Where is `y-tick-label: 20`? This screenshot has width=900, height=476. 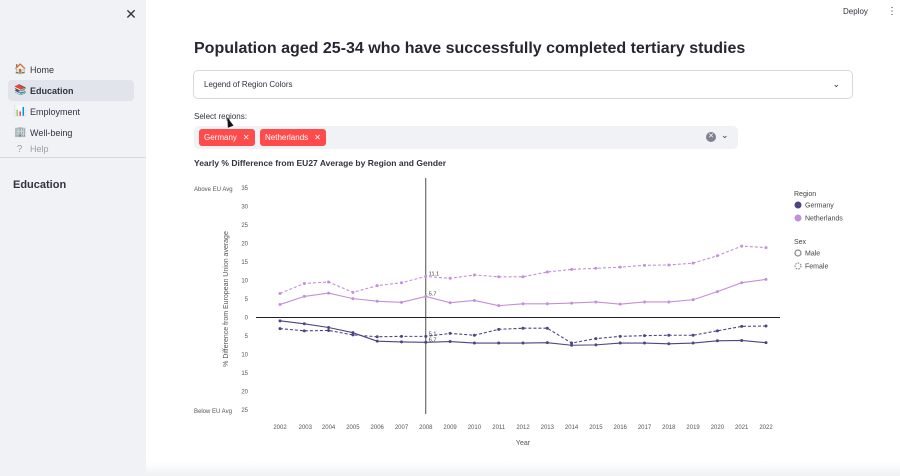 y-tick-label: 20 is located at coordinates (244, 245).